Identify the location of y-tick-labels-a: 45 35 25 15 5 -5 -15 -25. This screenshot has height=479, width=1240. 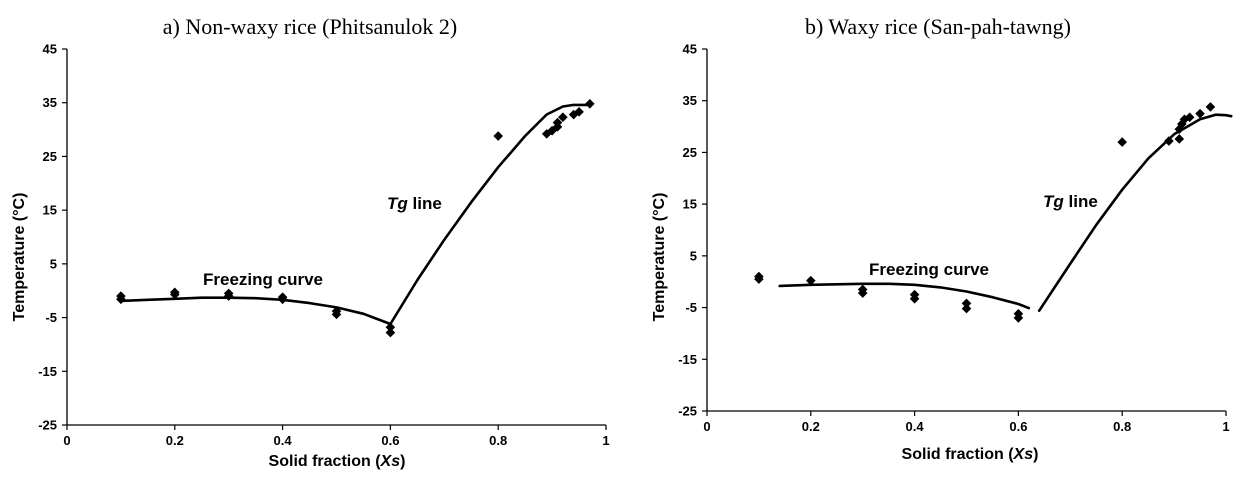
(47, 237).